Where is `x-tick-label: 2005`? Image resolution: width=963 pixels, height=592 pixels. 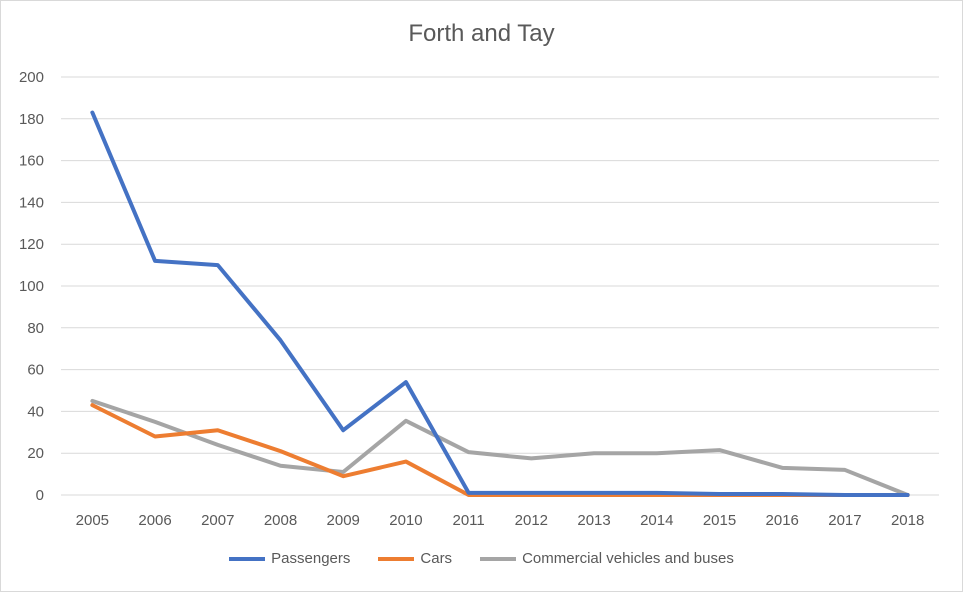 x-tick-label: 2005 is located at coordinates (92, 520).